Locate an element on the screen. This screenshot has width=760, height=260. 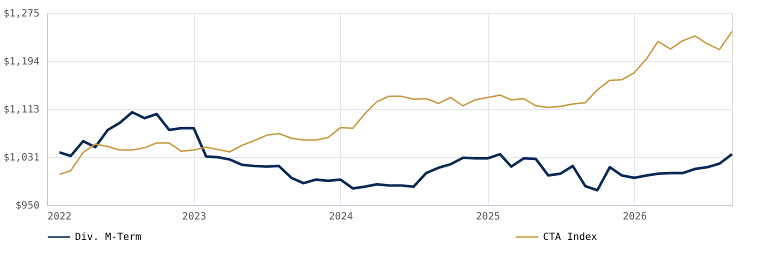
x-tick-label: 2022 is located at coordinates (60, 217).